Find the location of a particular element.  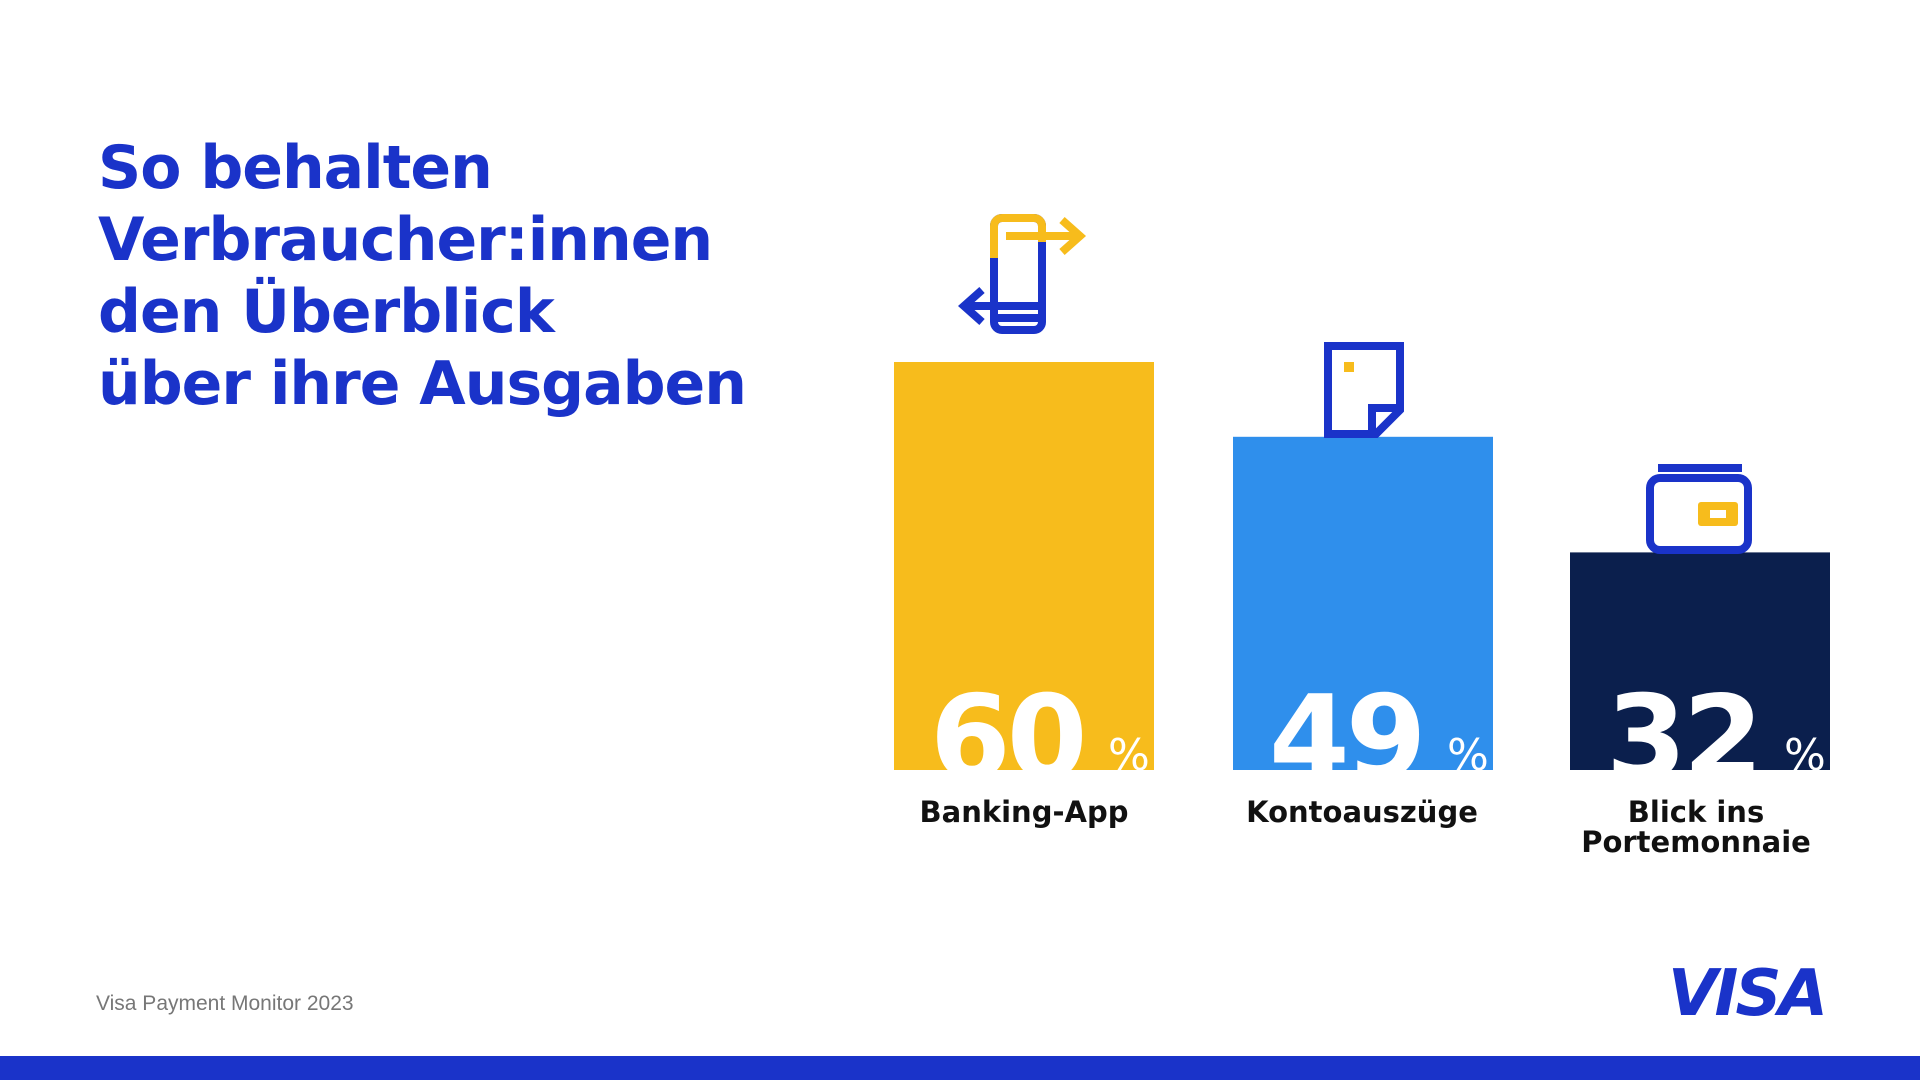

baseline-mask is located at coordinates (1370, 785).